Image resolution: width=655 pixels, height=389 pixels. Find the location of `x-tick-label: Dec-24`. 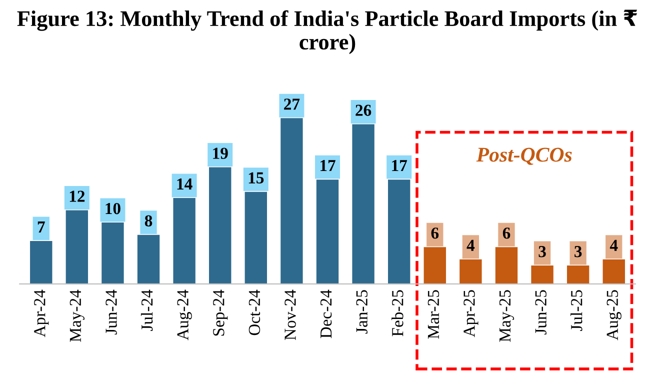

x-tick-label: Dec-24 is located at coordinates (326, 314).